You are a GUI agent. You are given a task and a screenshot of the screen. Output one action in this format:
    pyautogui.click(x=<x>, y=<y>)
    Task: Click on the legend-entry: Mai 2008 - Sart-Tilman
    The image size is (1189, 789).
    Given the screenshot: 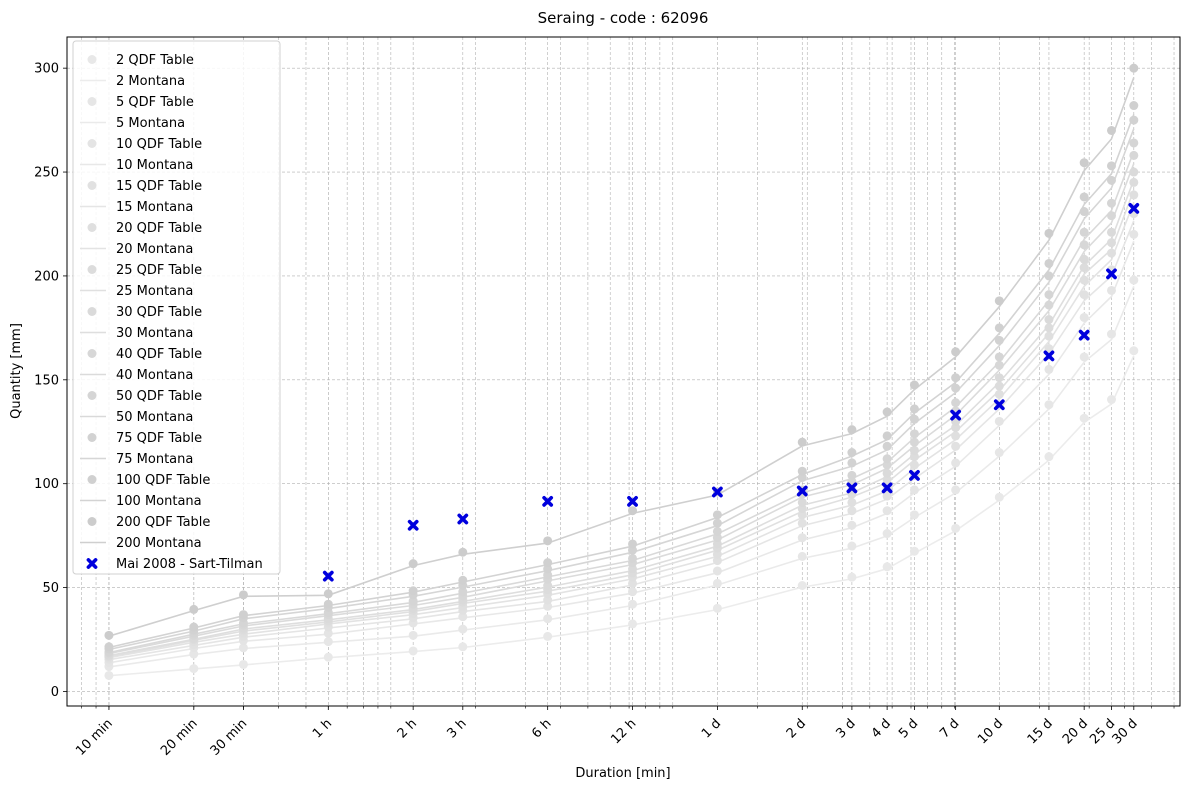 What is the action you would take?
    pyautogui.click(x=174, y=564)
    